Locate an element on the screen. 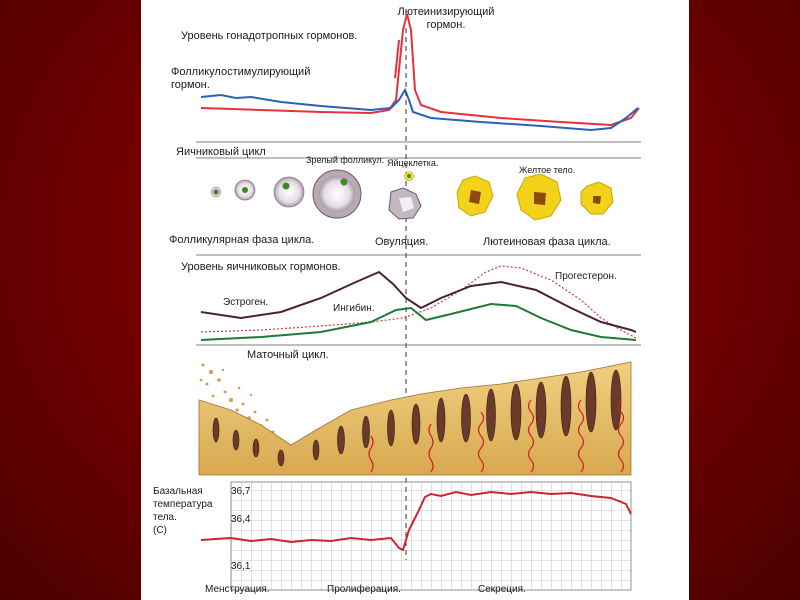 The image size is (800, 600). uterine-section is located at coordinates (415, 418).